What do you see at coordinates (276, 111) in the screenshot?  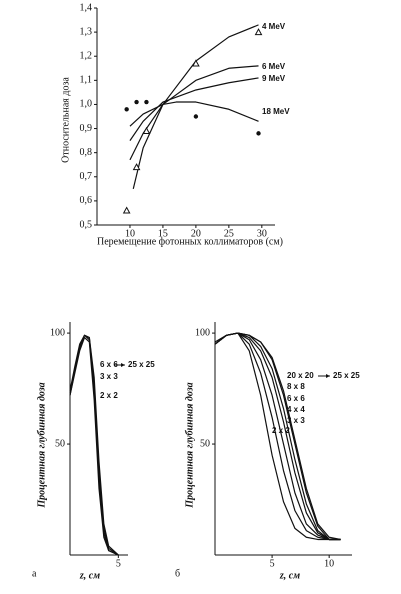 I see `series-label: 18 MeV` at bounding box center [276, 111].